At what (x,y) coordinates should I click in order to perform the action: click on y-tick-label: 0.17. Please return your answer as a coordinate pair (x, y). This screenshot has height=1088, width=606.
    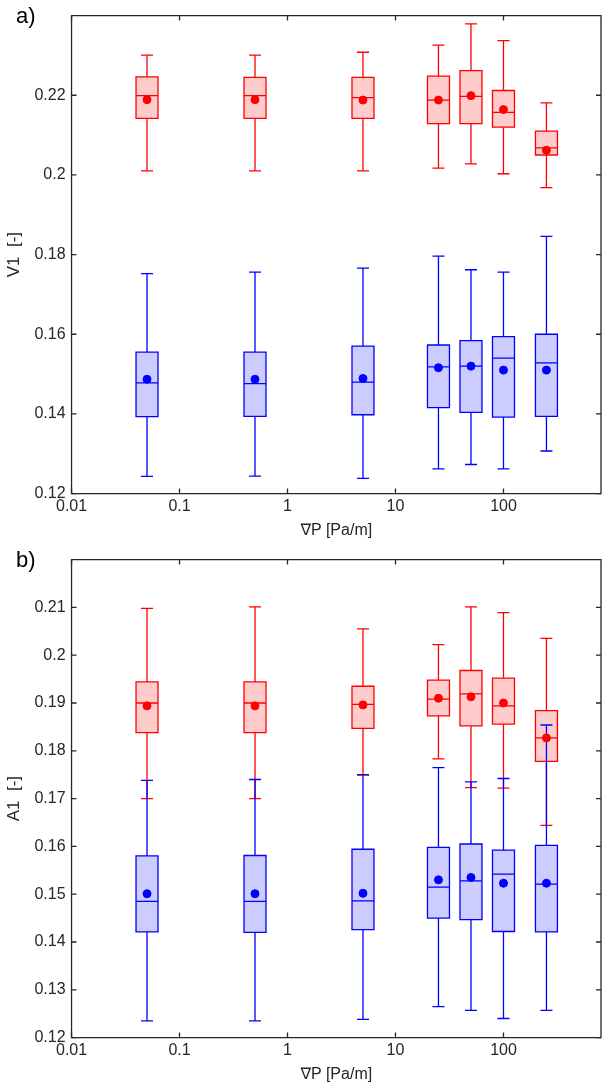
    Looking at the image, I should click on (50, 798).